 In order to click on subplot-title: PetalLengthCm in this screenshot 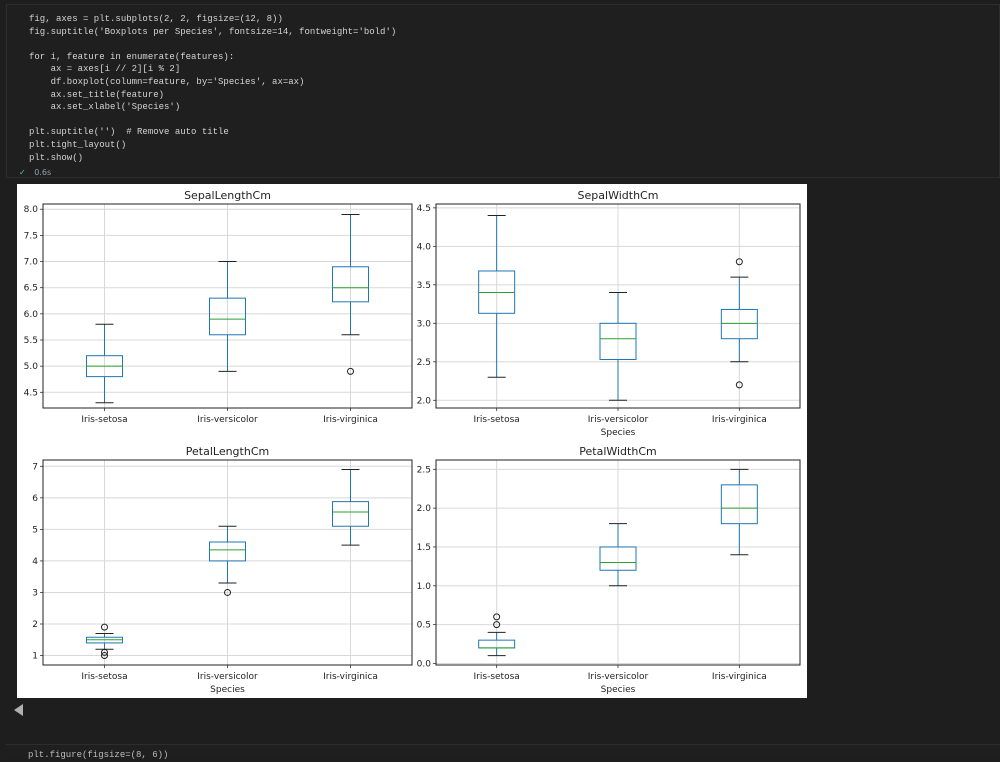, I will do `click(227, 451)`.